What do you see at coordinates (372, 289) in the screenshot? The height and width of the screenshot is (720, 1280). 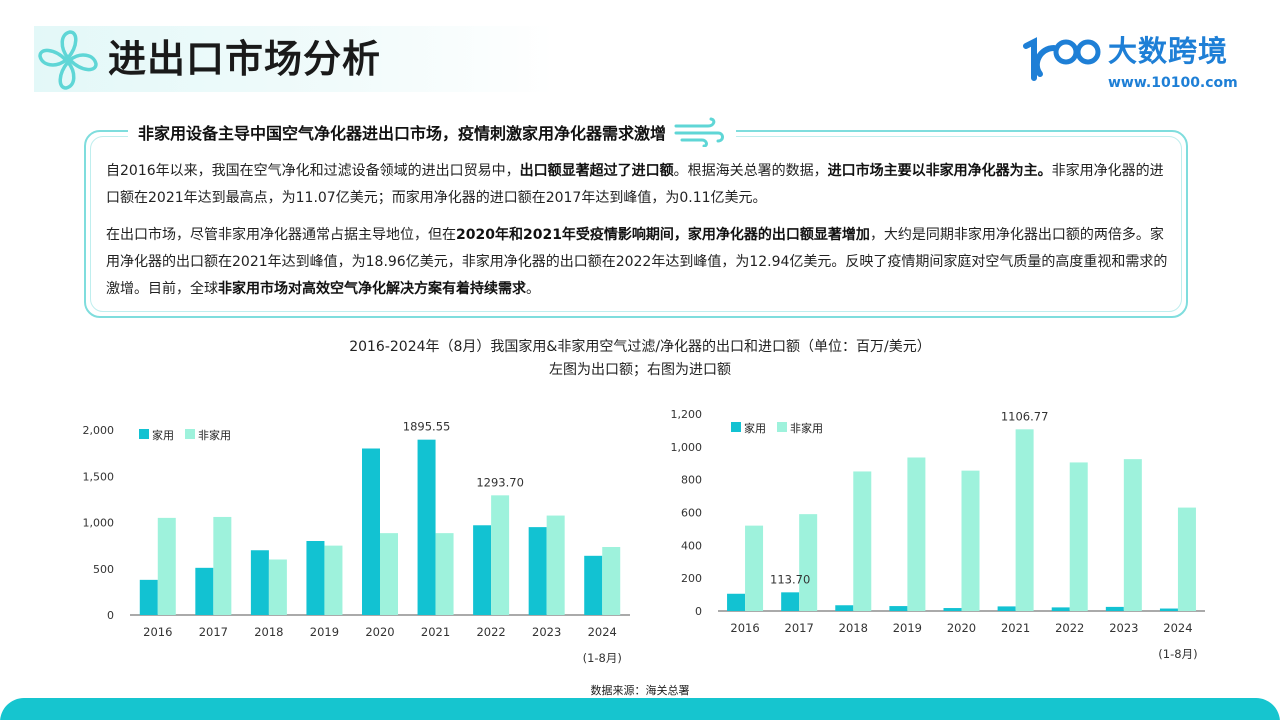 I see `emphasis-text: 非家用市场对高效空气净化解决方案有着持续需求` at bounding box center [372, 289].